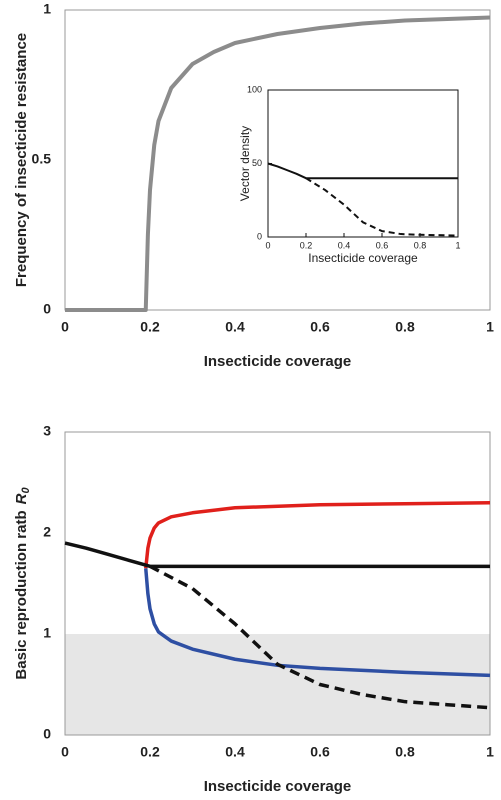  What do you see at coordinates (21, 594) in the screenshot?
I see `y-axis-label-text: Basic reproduction ratb` at bounding box center [21, 594].